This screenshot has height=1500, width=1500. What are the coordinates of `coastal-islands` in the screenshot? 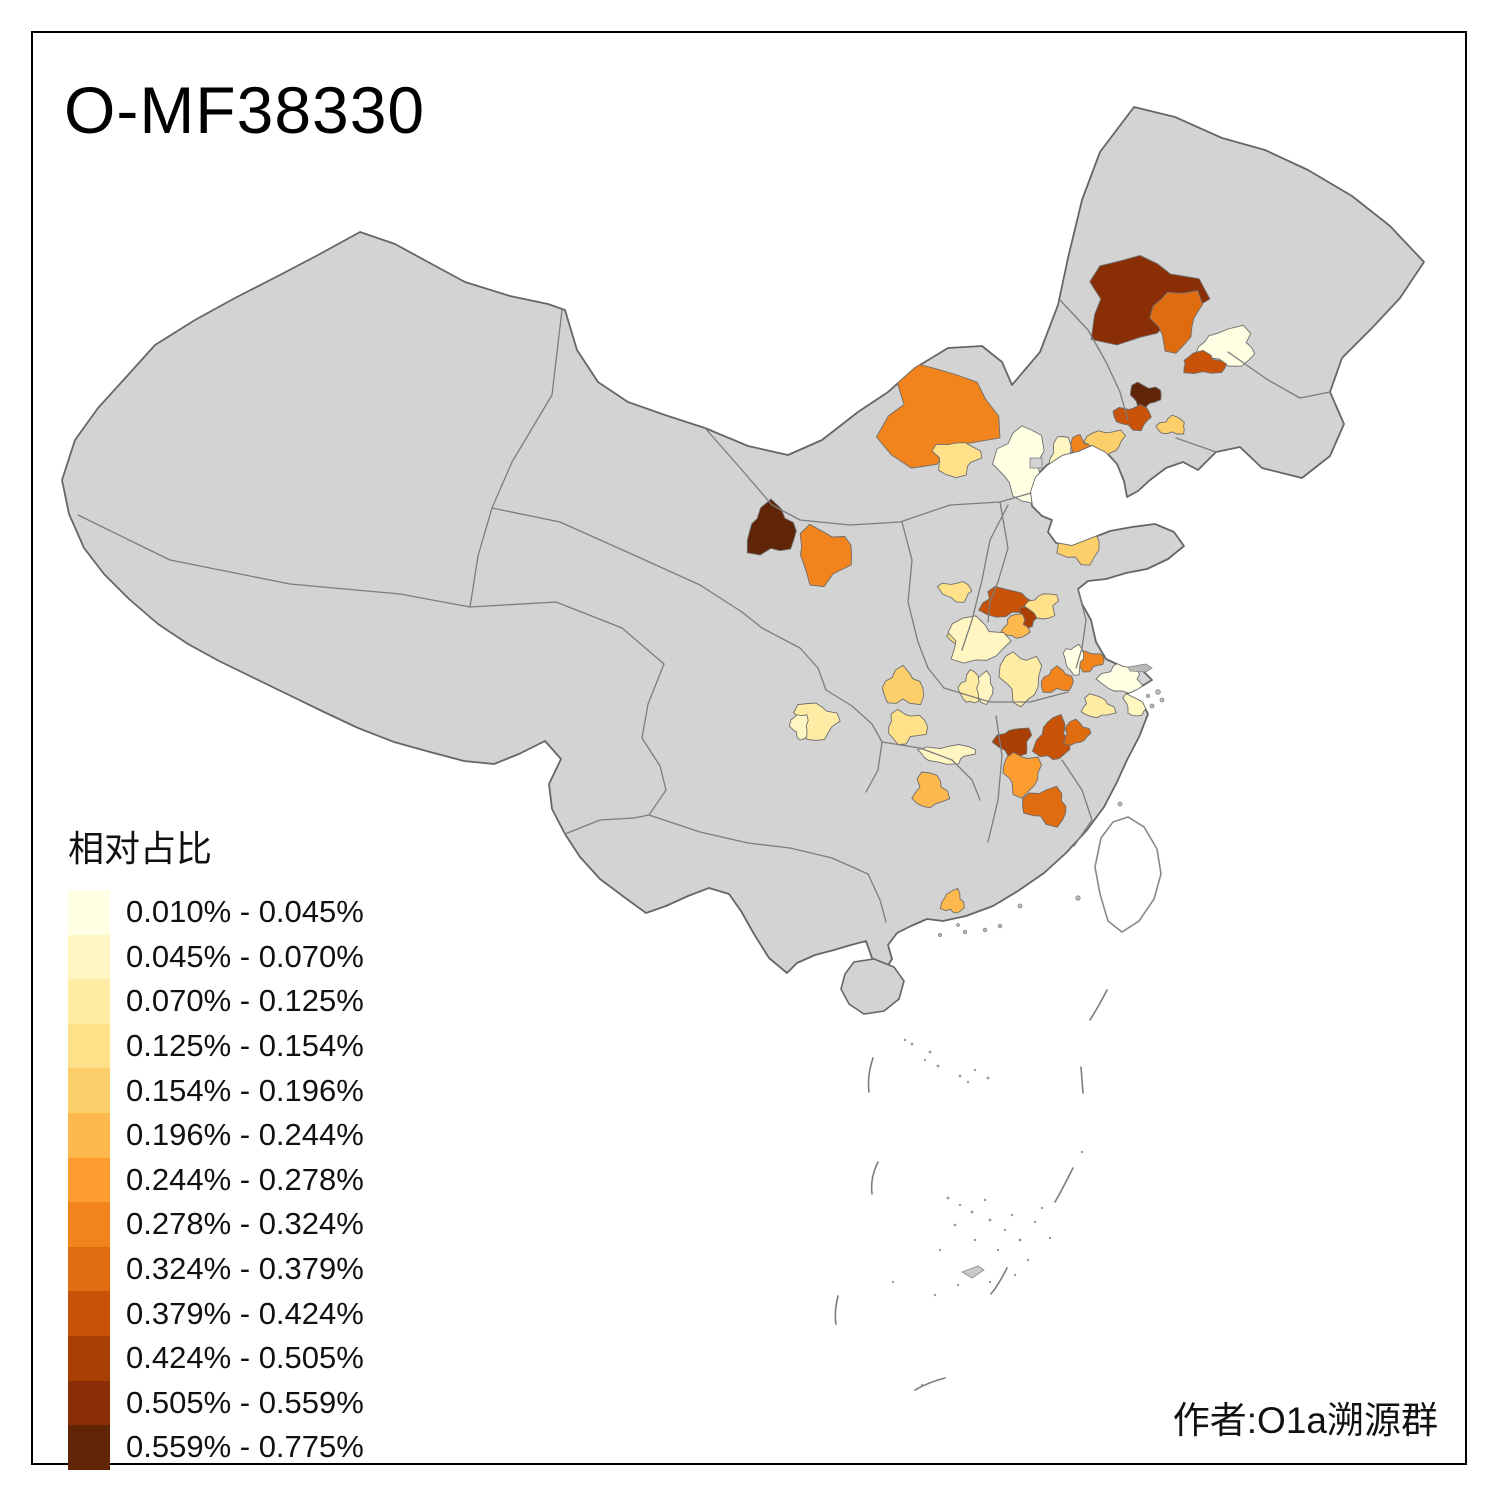 It's located at (1051, 800).